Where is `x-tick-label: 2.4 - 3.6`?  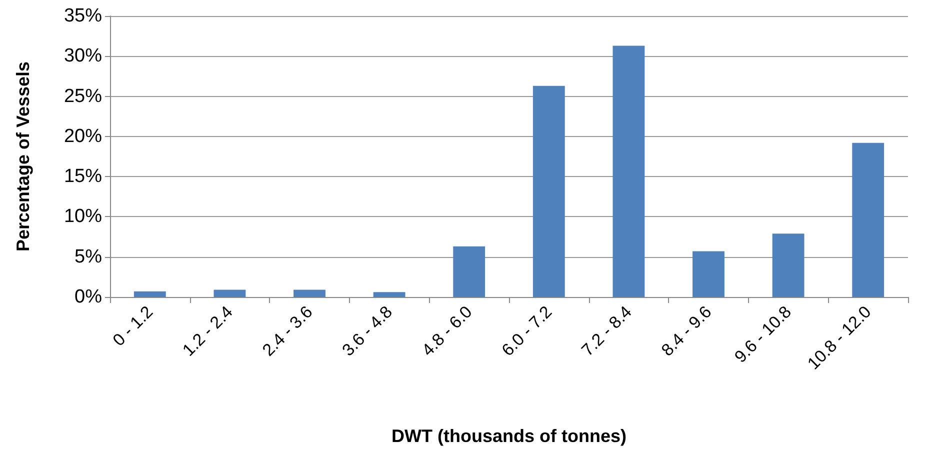
x-tick-label: 2.4 - 3.6 is located at coordinates (287, 331).